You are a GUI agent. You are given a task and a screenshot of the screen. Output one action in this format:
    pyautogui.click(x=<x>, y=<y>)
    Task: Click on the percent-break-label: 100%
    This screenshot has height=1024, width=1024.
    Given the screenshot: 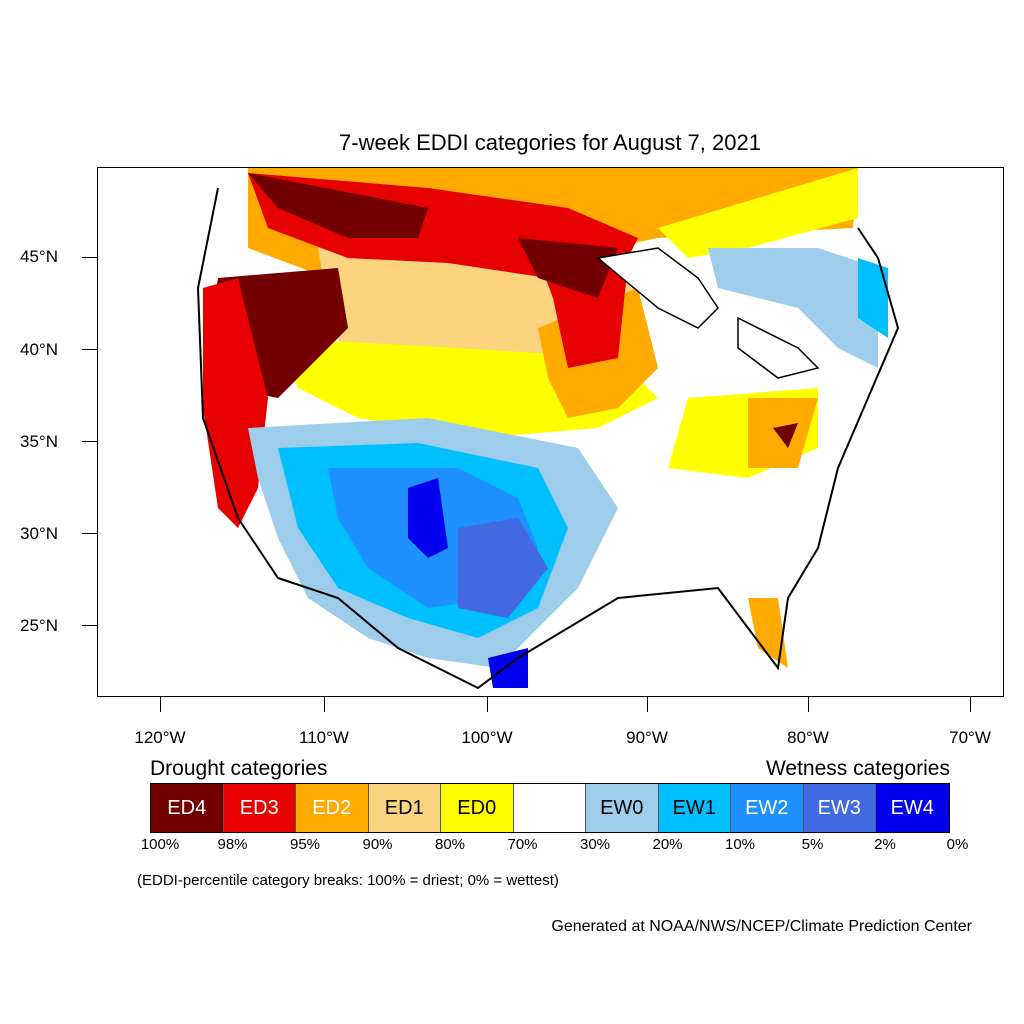 What is the action you would take?
    pyautogui.click(x=160, y=844)
    